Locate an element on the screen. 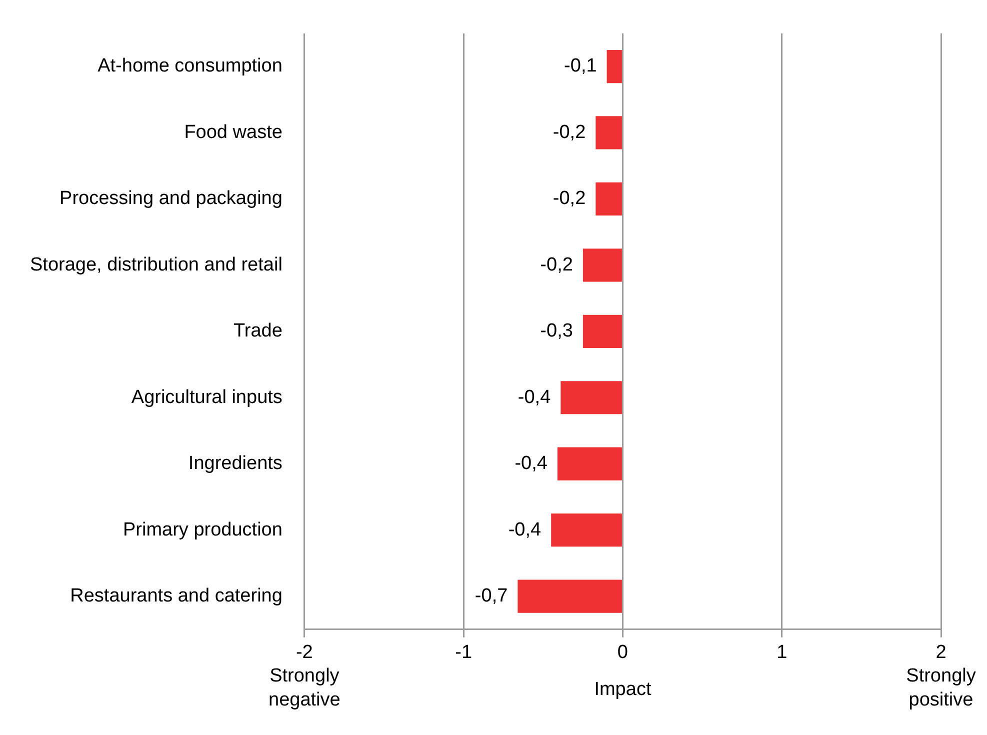 The height and width of the screenshot is (735, 987). y-tick-label: Food waste is located at coordinates (233, 132).